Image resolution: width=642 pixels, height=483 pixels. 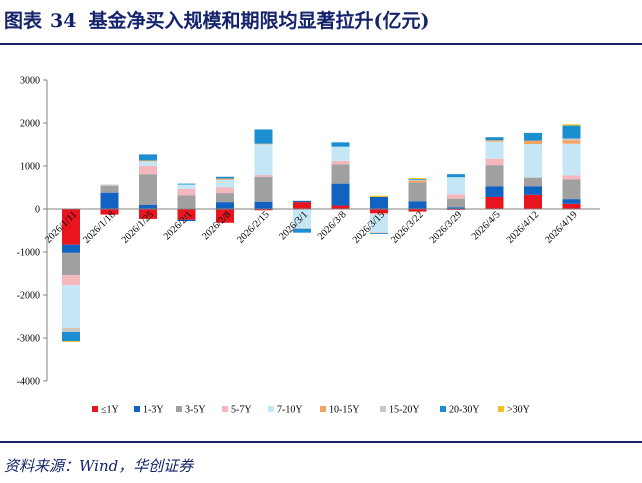 I want to click on x-tick-label: 2026/4/12, so click(x=523, y=227).